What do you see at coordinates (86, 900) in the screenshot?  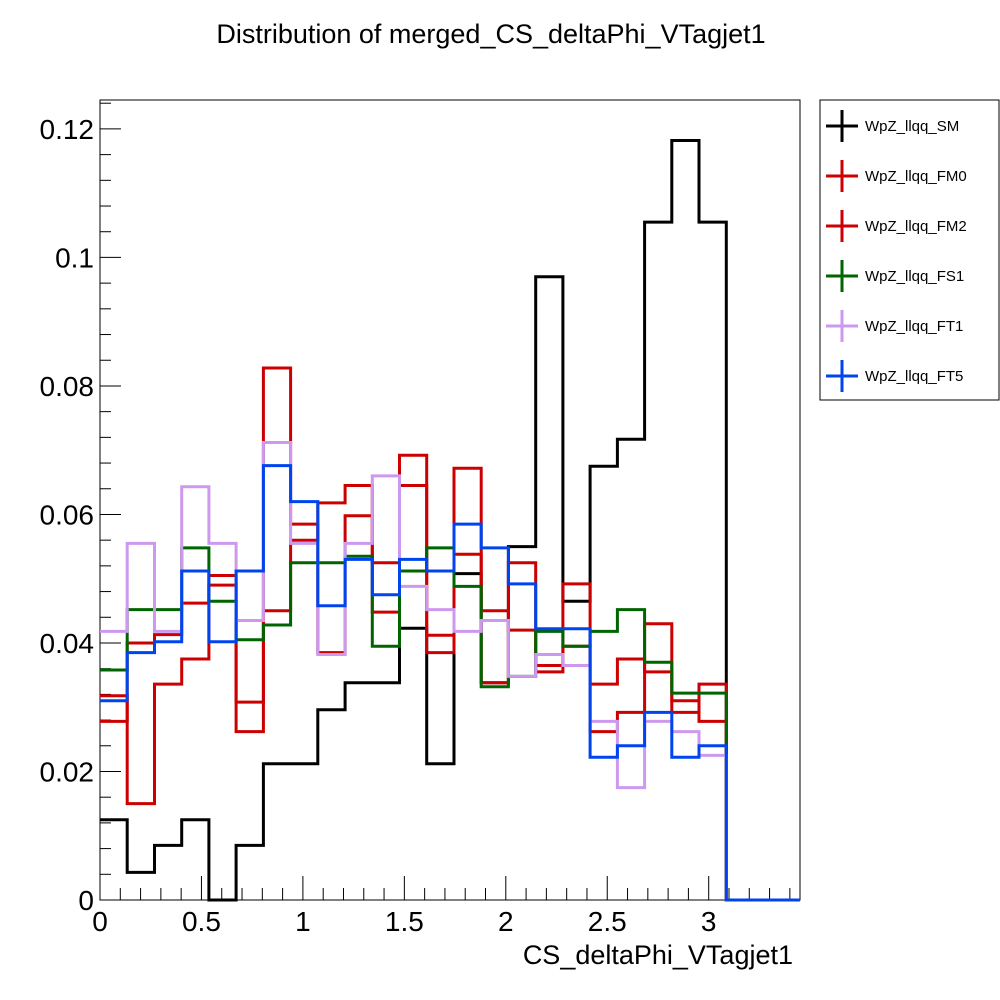 I see `y-tick-label: 0` at bounding box center [86, 900].